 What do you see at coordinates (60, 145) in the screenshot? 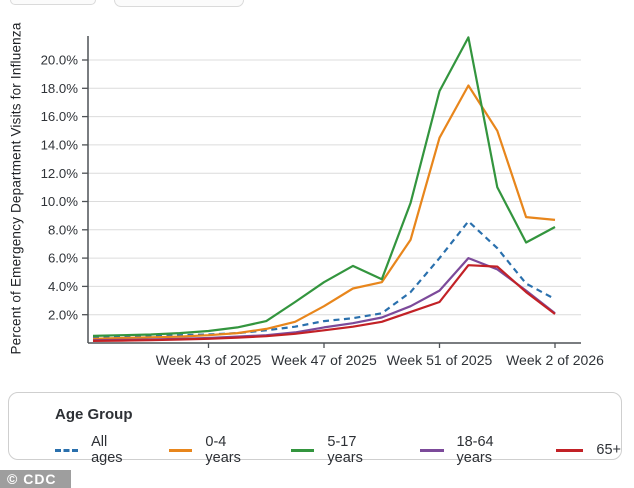
I see `y-tick-label: 14.0%` at bounding box center [60, 145].